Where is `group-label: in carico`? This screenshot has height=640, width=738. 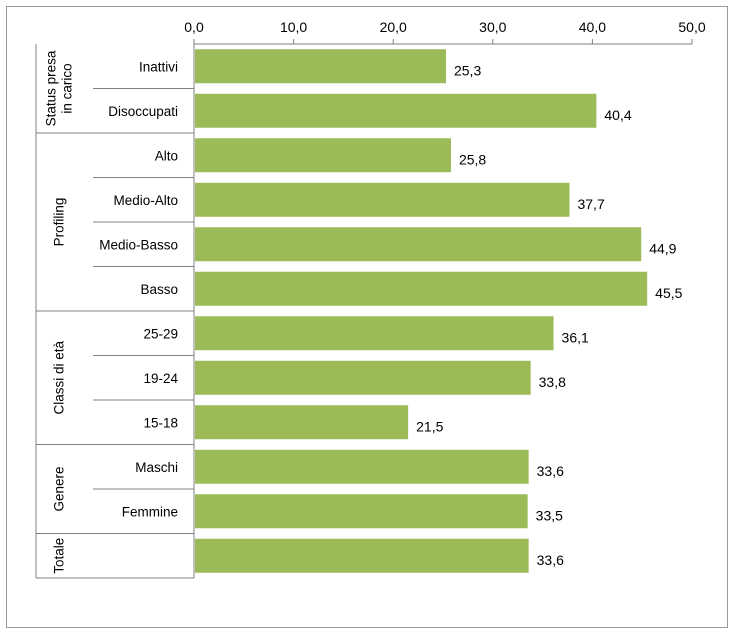 group-label: in carico is located at coordinates (67, 88).